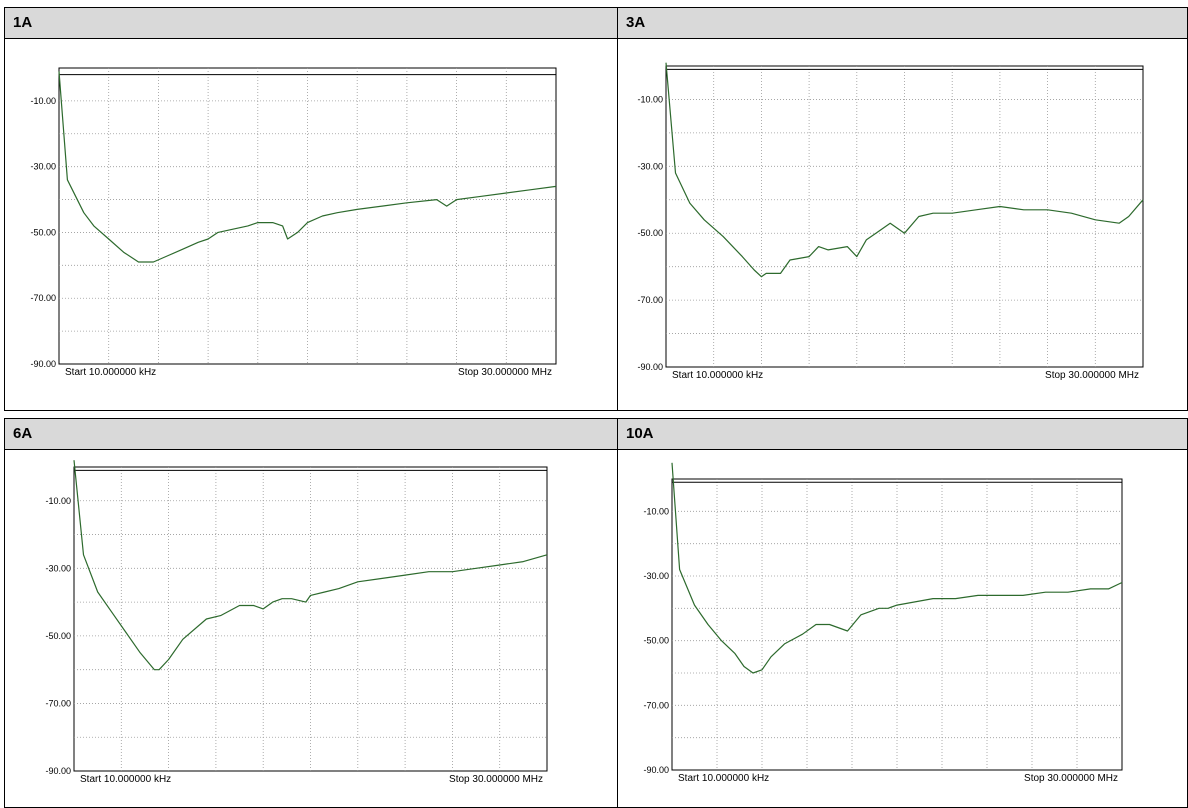 The width and height of the screenshot is (1188, 808). What do you see at coordinates (902, 434) in the screenshot?
I see `panel-title-10a: 10A` at bounding box center [902, 434].